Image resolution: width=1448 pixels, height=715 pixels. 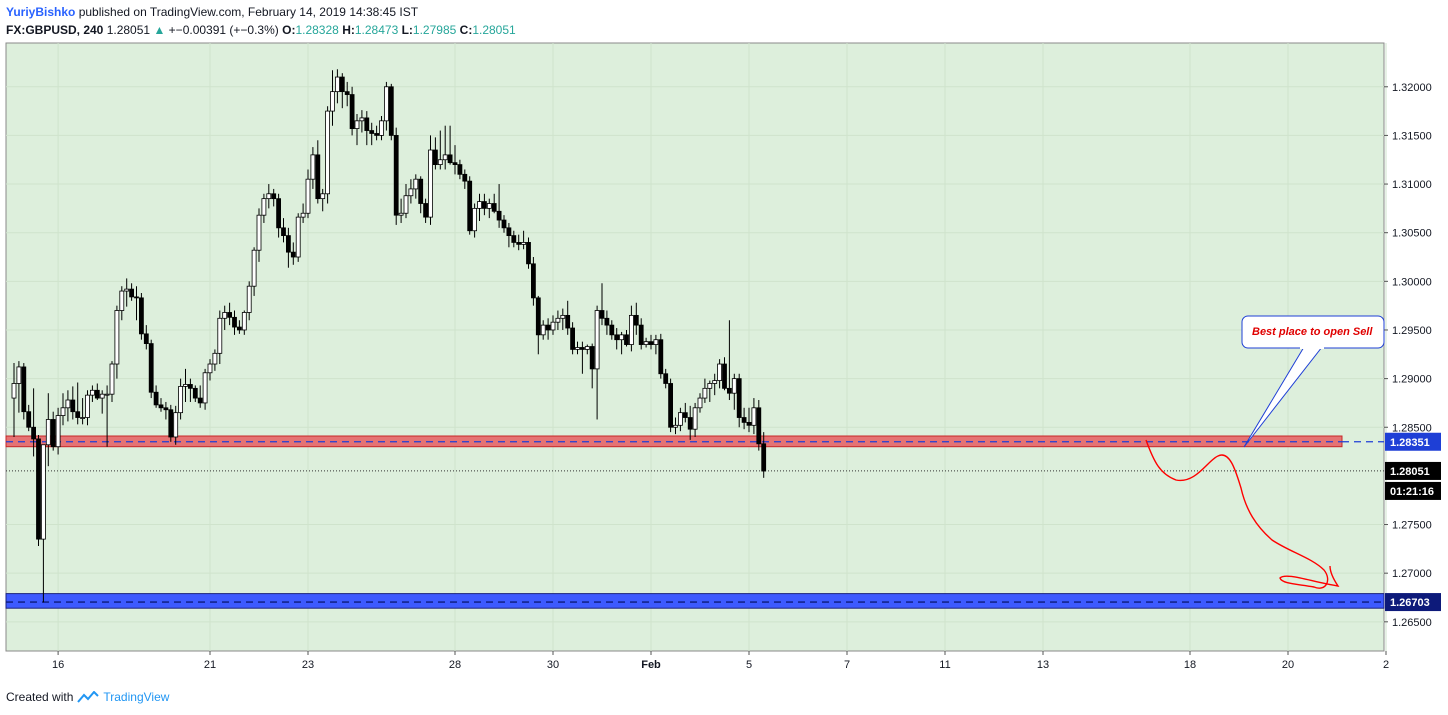 What do you see at coordinates (348, 30) in the screenshot?
I see `high-label: H:` at bounding box center [348, 30].